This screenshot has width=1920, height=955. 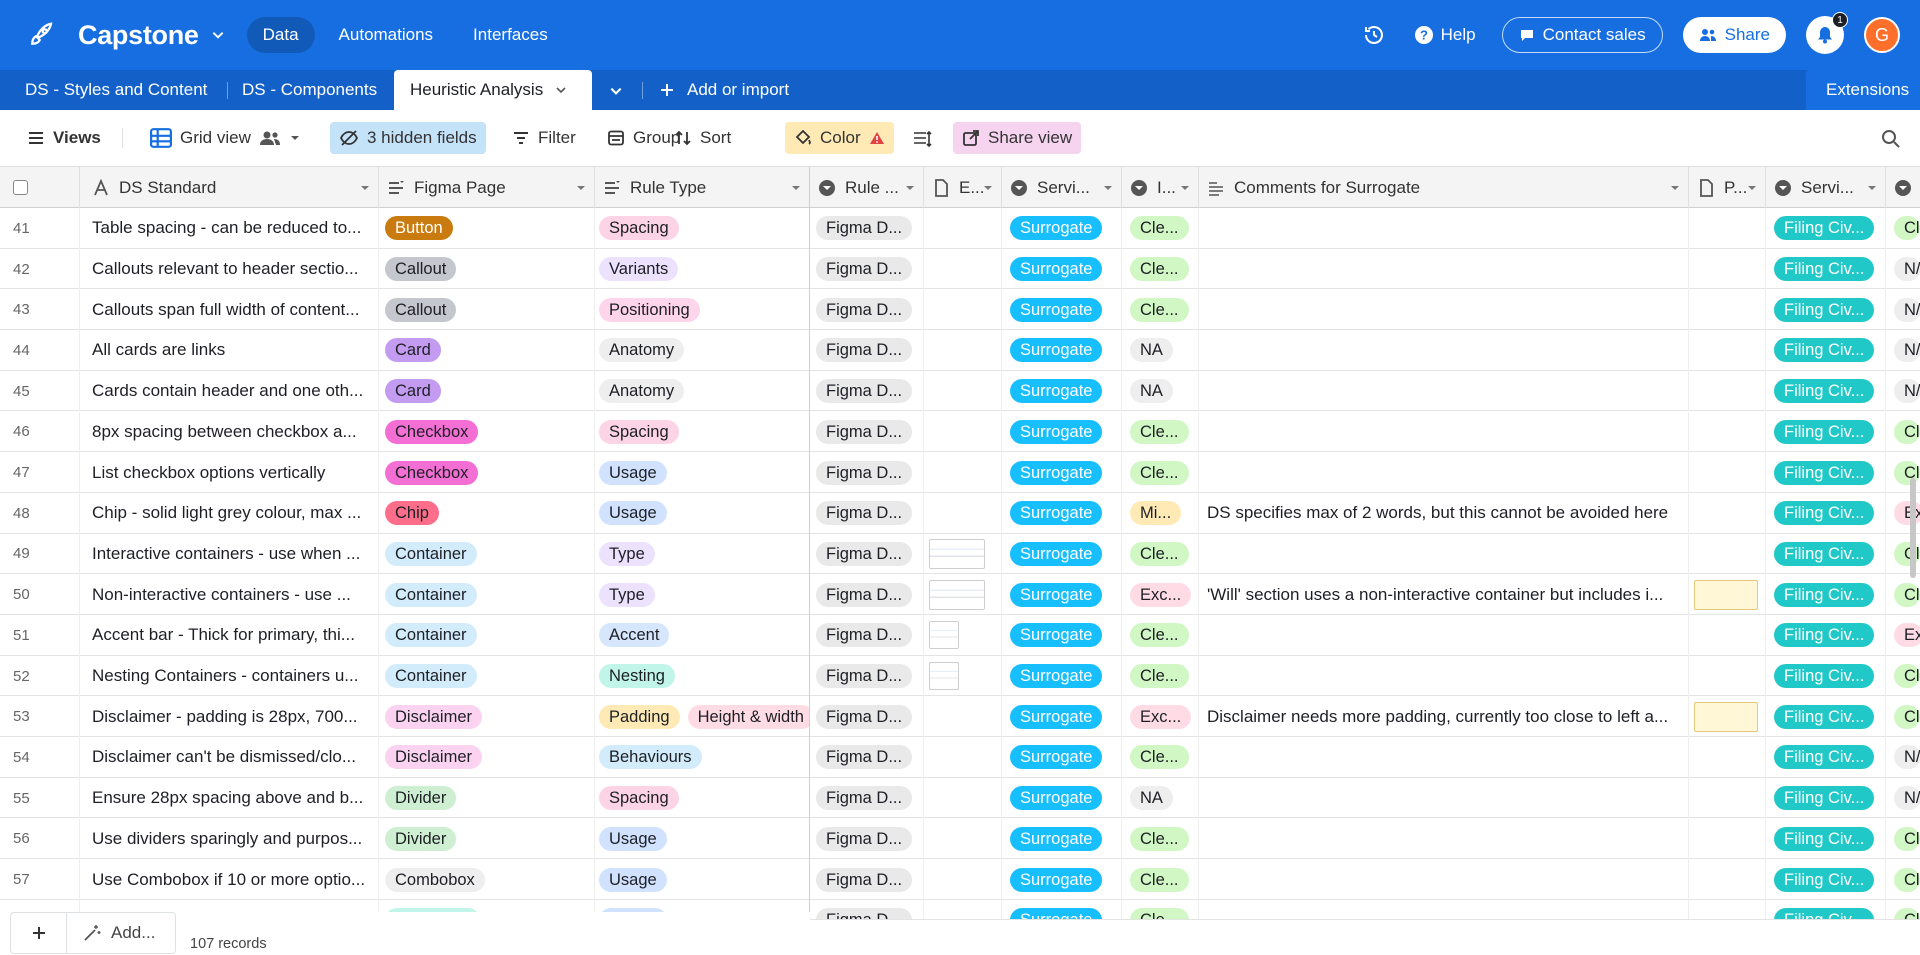 I want to click on extensions-button: Extensions, so click(x=1863, y=90).